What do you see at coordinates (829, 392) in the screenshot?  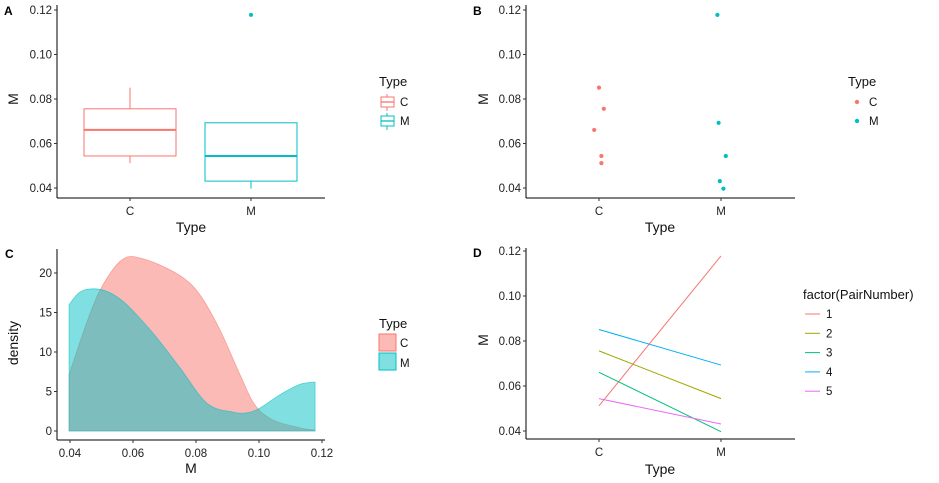 I see `legend-label-5: 5` at bounding box center [829, 392].